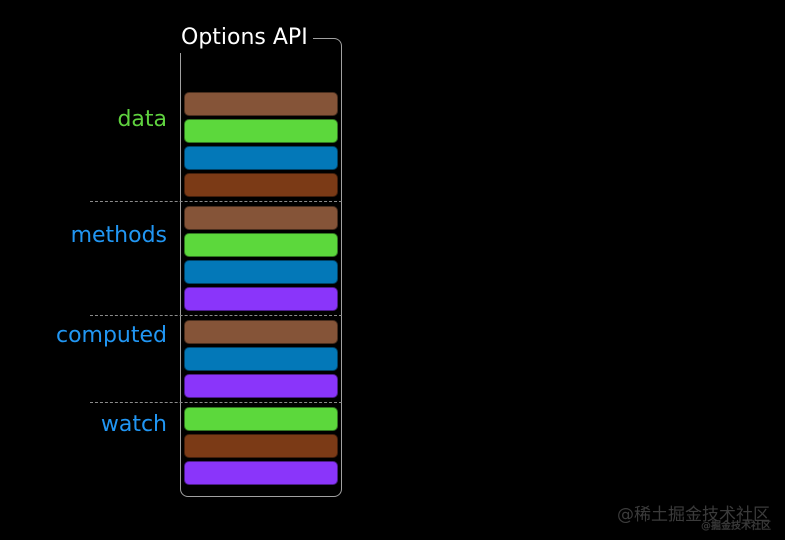 This screenshot has height=540, width=785. Describe the element at coordinates (736, 526) in the screenshot. I see `watermark-secondary: @掘金技术社区` at that location.